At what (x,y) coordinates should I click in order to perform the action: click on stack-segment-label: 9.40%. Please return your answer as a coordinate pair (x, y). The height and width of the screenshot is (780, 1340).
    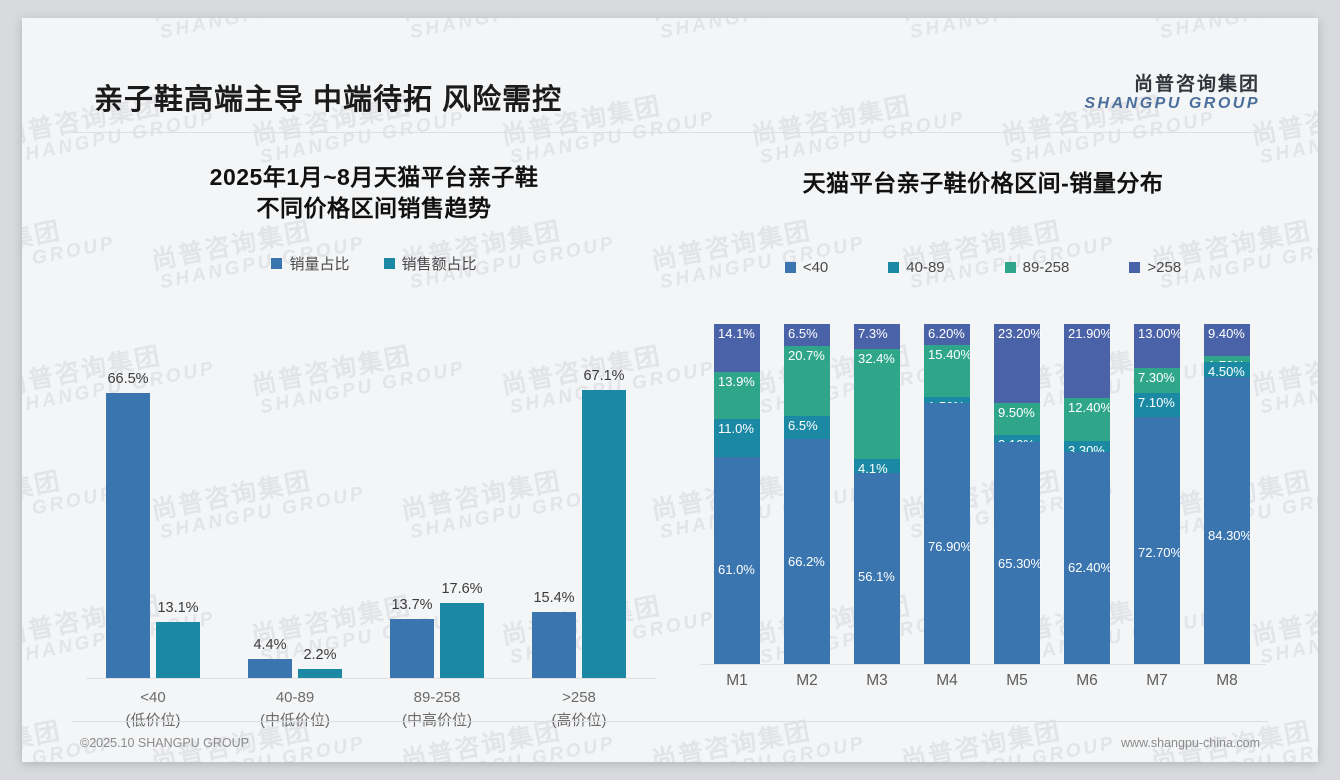
    Looking at the image, I should click on (1226, 333).